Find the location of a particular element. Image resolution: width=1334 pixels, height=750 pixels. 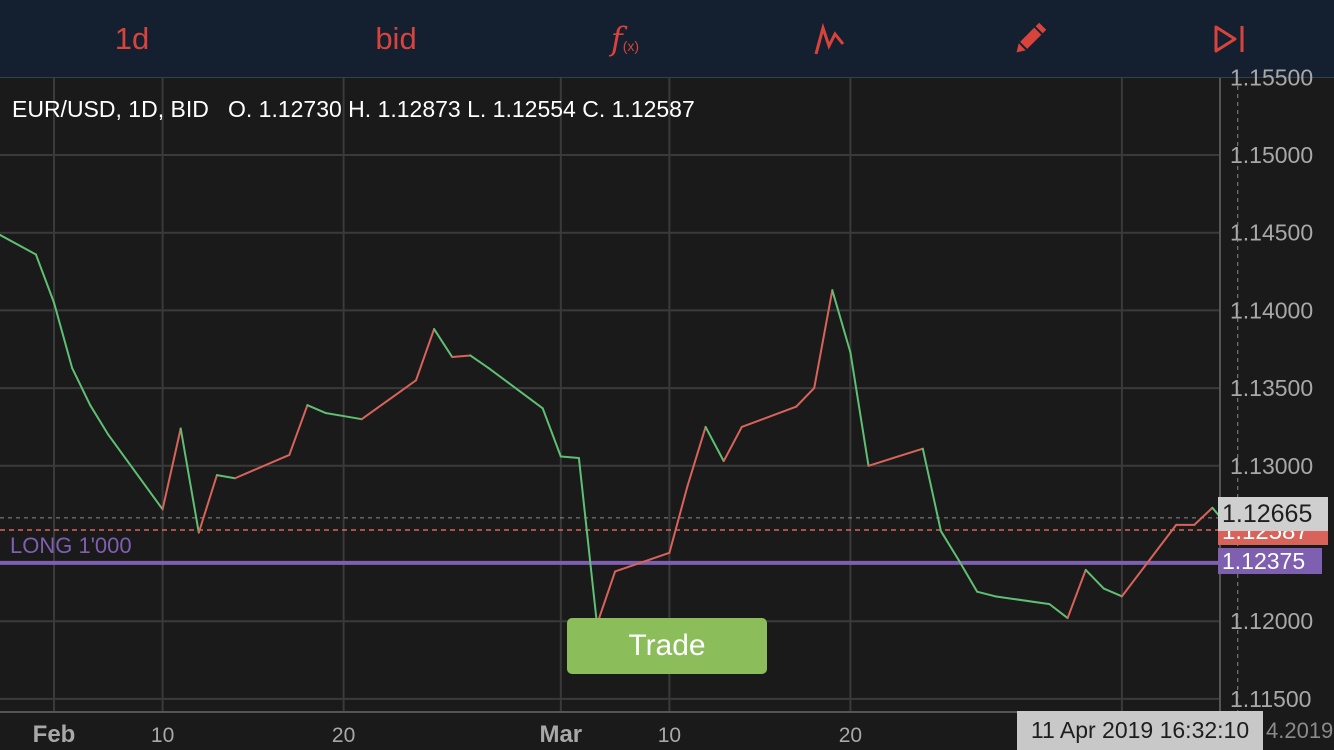

price-type-label: bid is located at coordinates (396, 38).